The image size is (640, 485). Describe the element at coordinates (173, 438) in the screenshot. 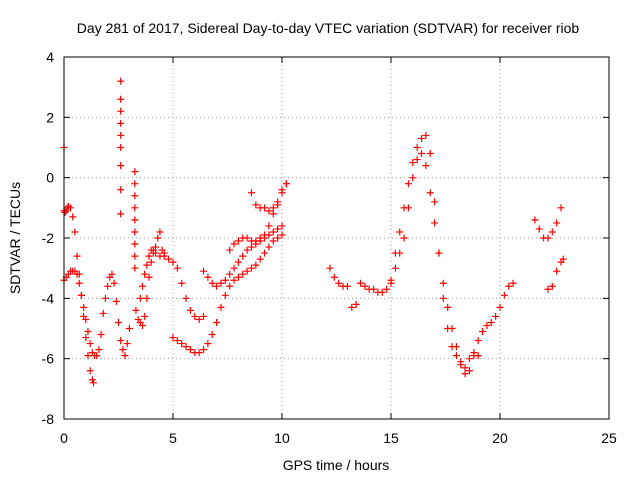

I see `x-tick-label: 5` at that location.